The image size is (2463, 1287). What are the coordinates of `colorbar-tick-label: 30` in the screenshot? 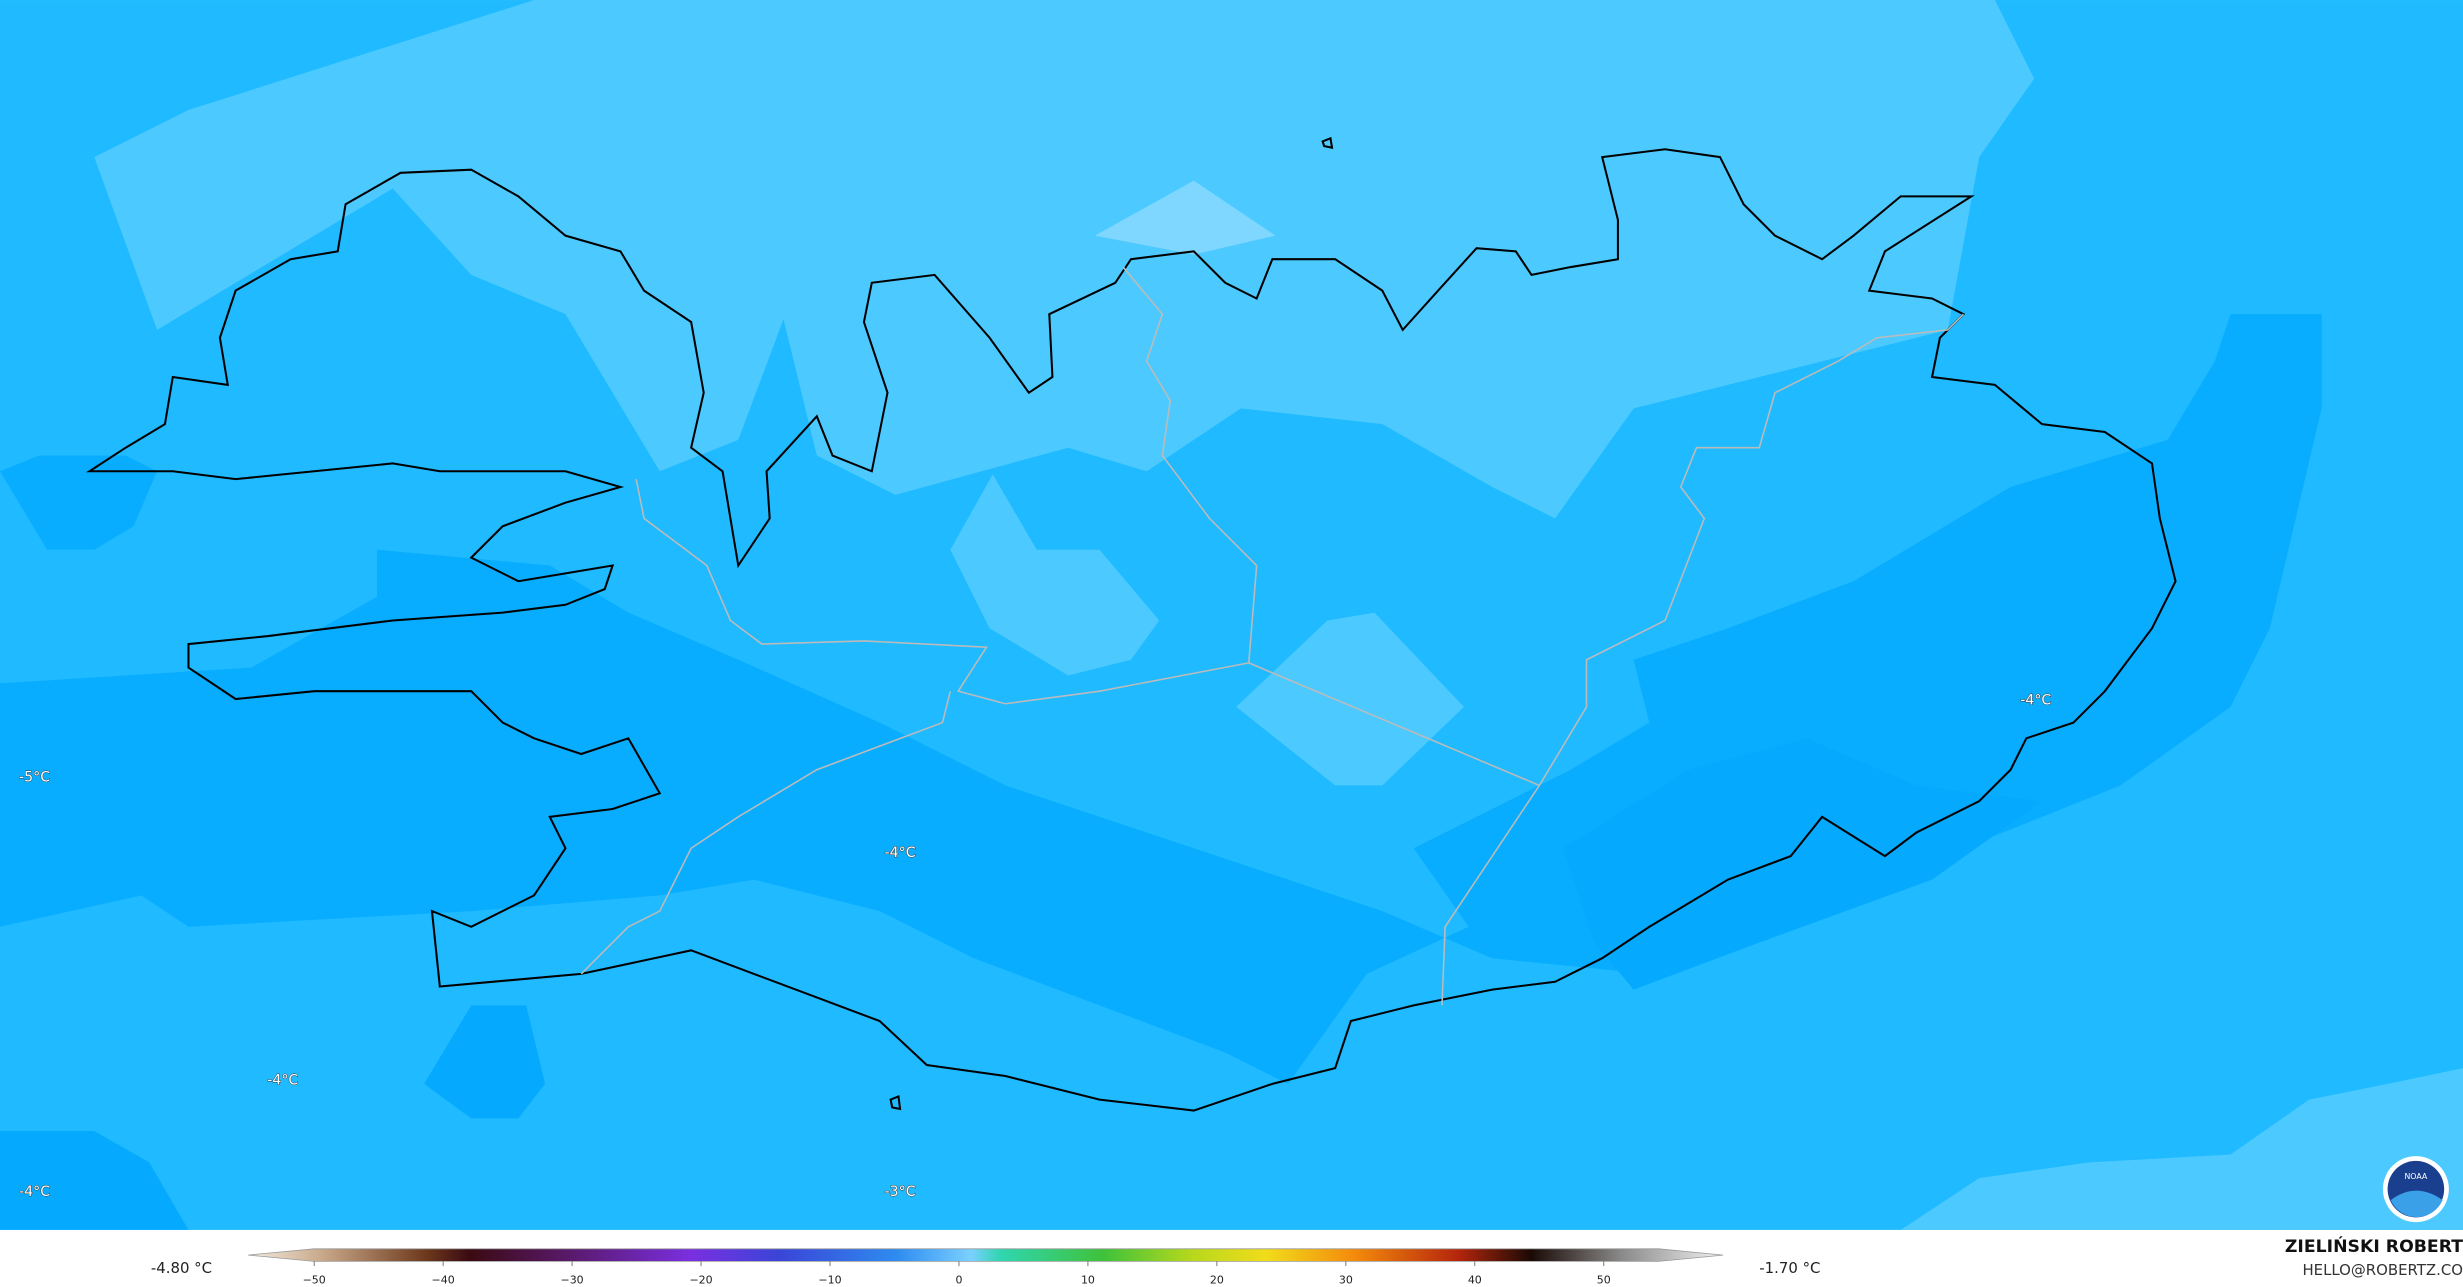 It's located at (1346, 1279).